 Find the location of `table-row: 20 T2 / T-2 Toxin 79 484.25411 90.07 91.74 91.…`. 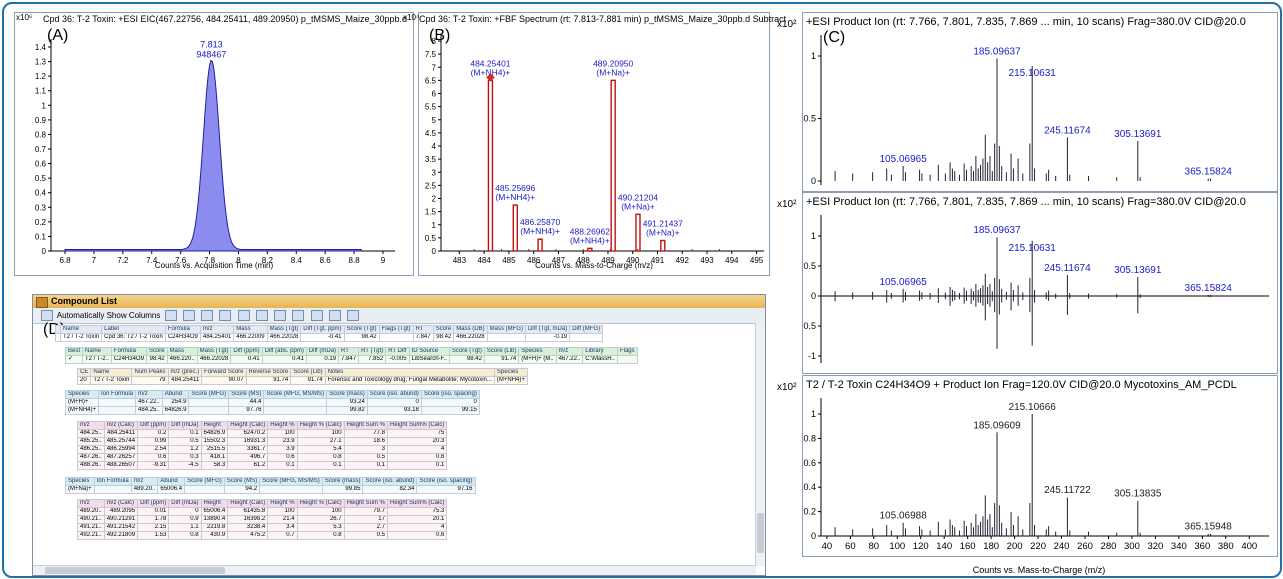

table-row: 20 T2 / T-2 Toxin 79 484.25411 90.07 91.74 91.… is located at coordinates (302, 380).